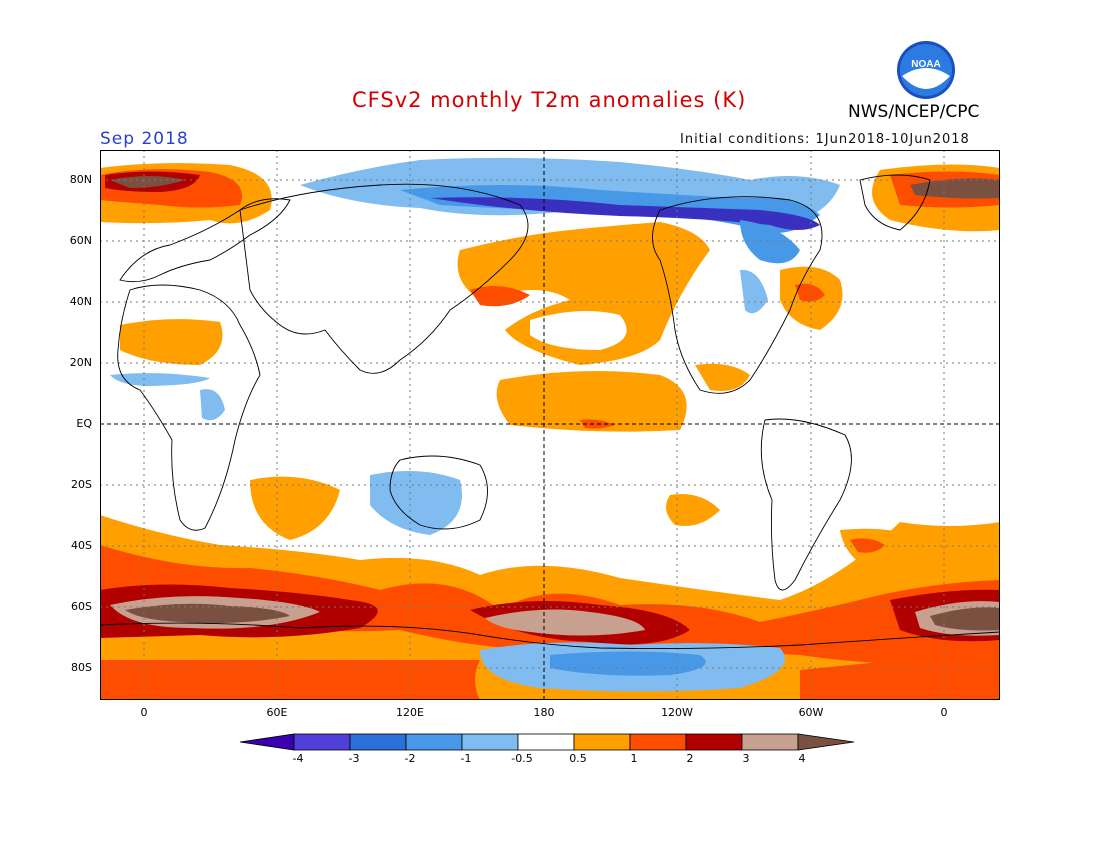 This screenshot has width=1100, height=850. I want to click on cold-hudson, so click(770, 242).